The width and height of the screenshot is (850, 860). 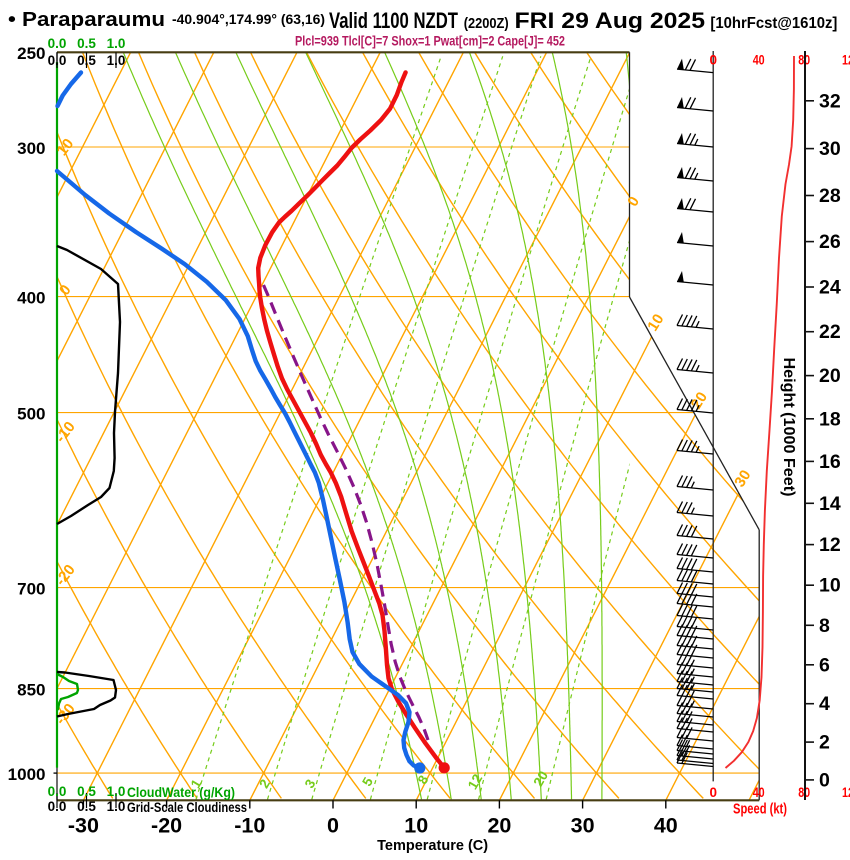 What do you see at coordinates (187, 807) in the screenshot?
I see `svg-text: Grid-Scale Cloudiness` at bounding box center [187, 807].